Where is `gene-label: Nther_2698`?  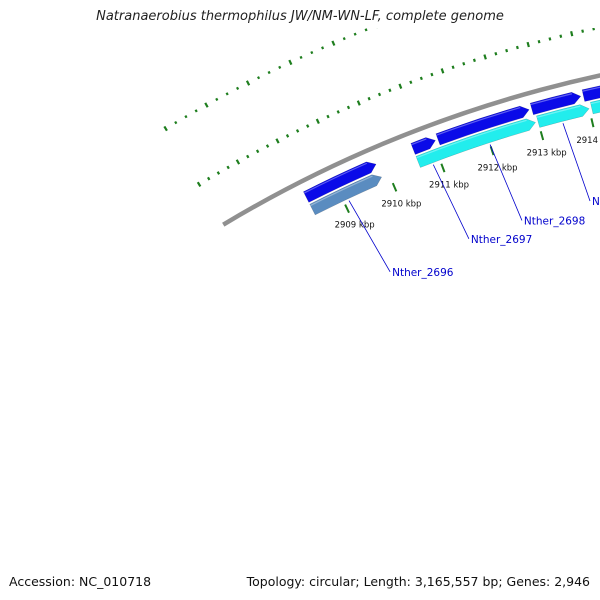 gene-label: Nther_2698 is located at coordinates (554, 221).